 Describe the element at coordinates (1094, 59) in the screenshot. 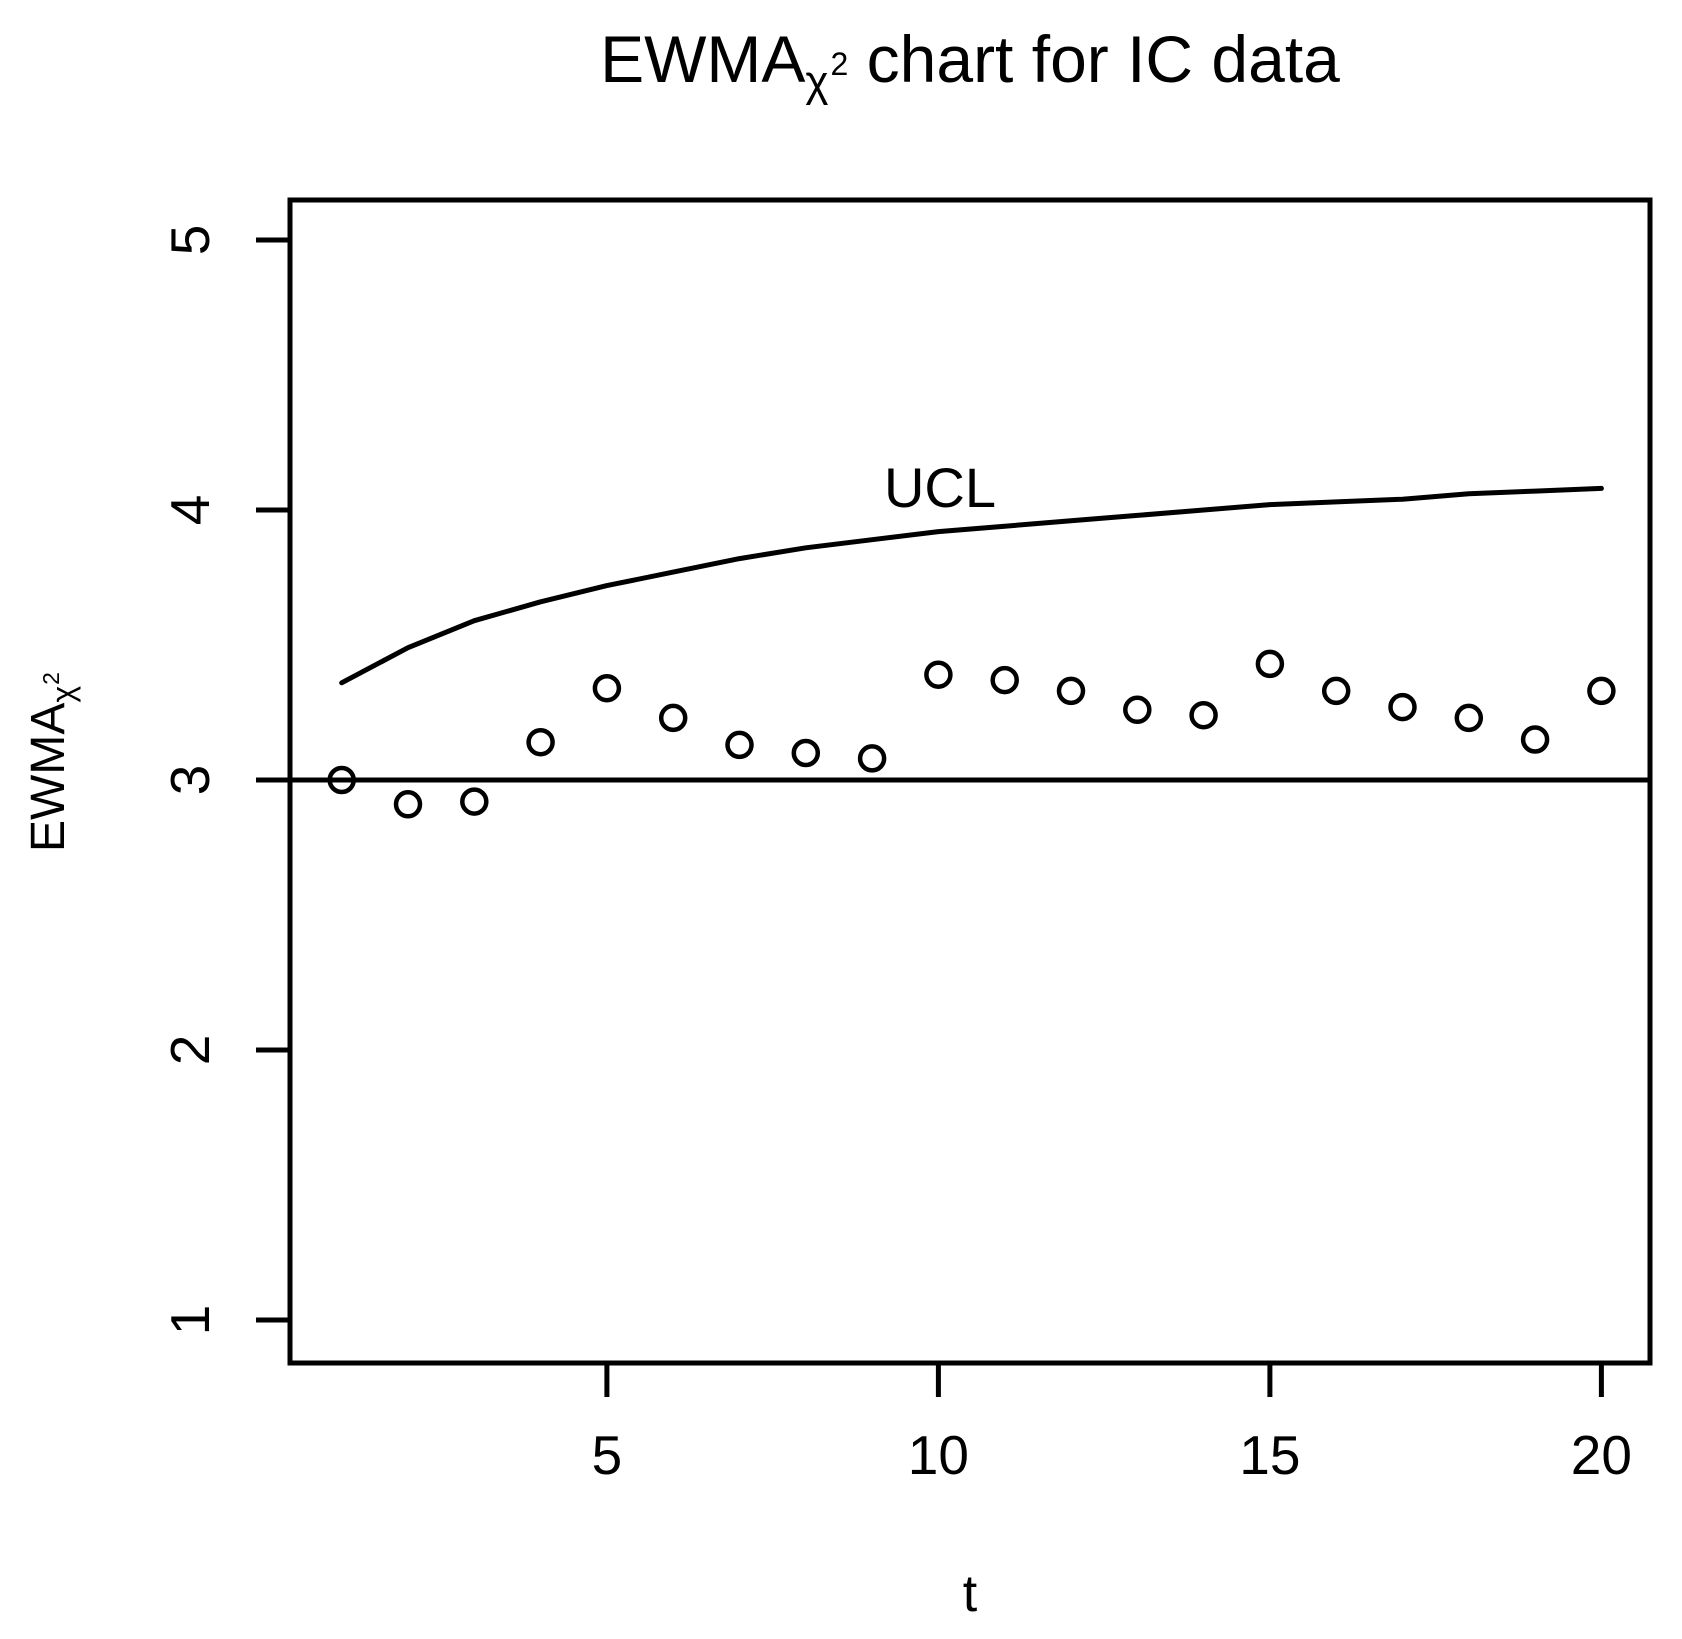

I see `title-rest: chart for IC data` at that location.